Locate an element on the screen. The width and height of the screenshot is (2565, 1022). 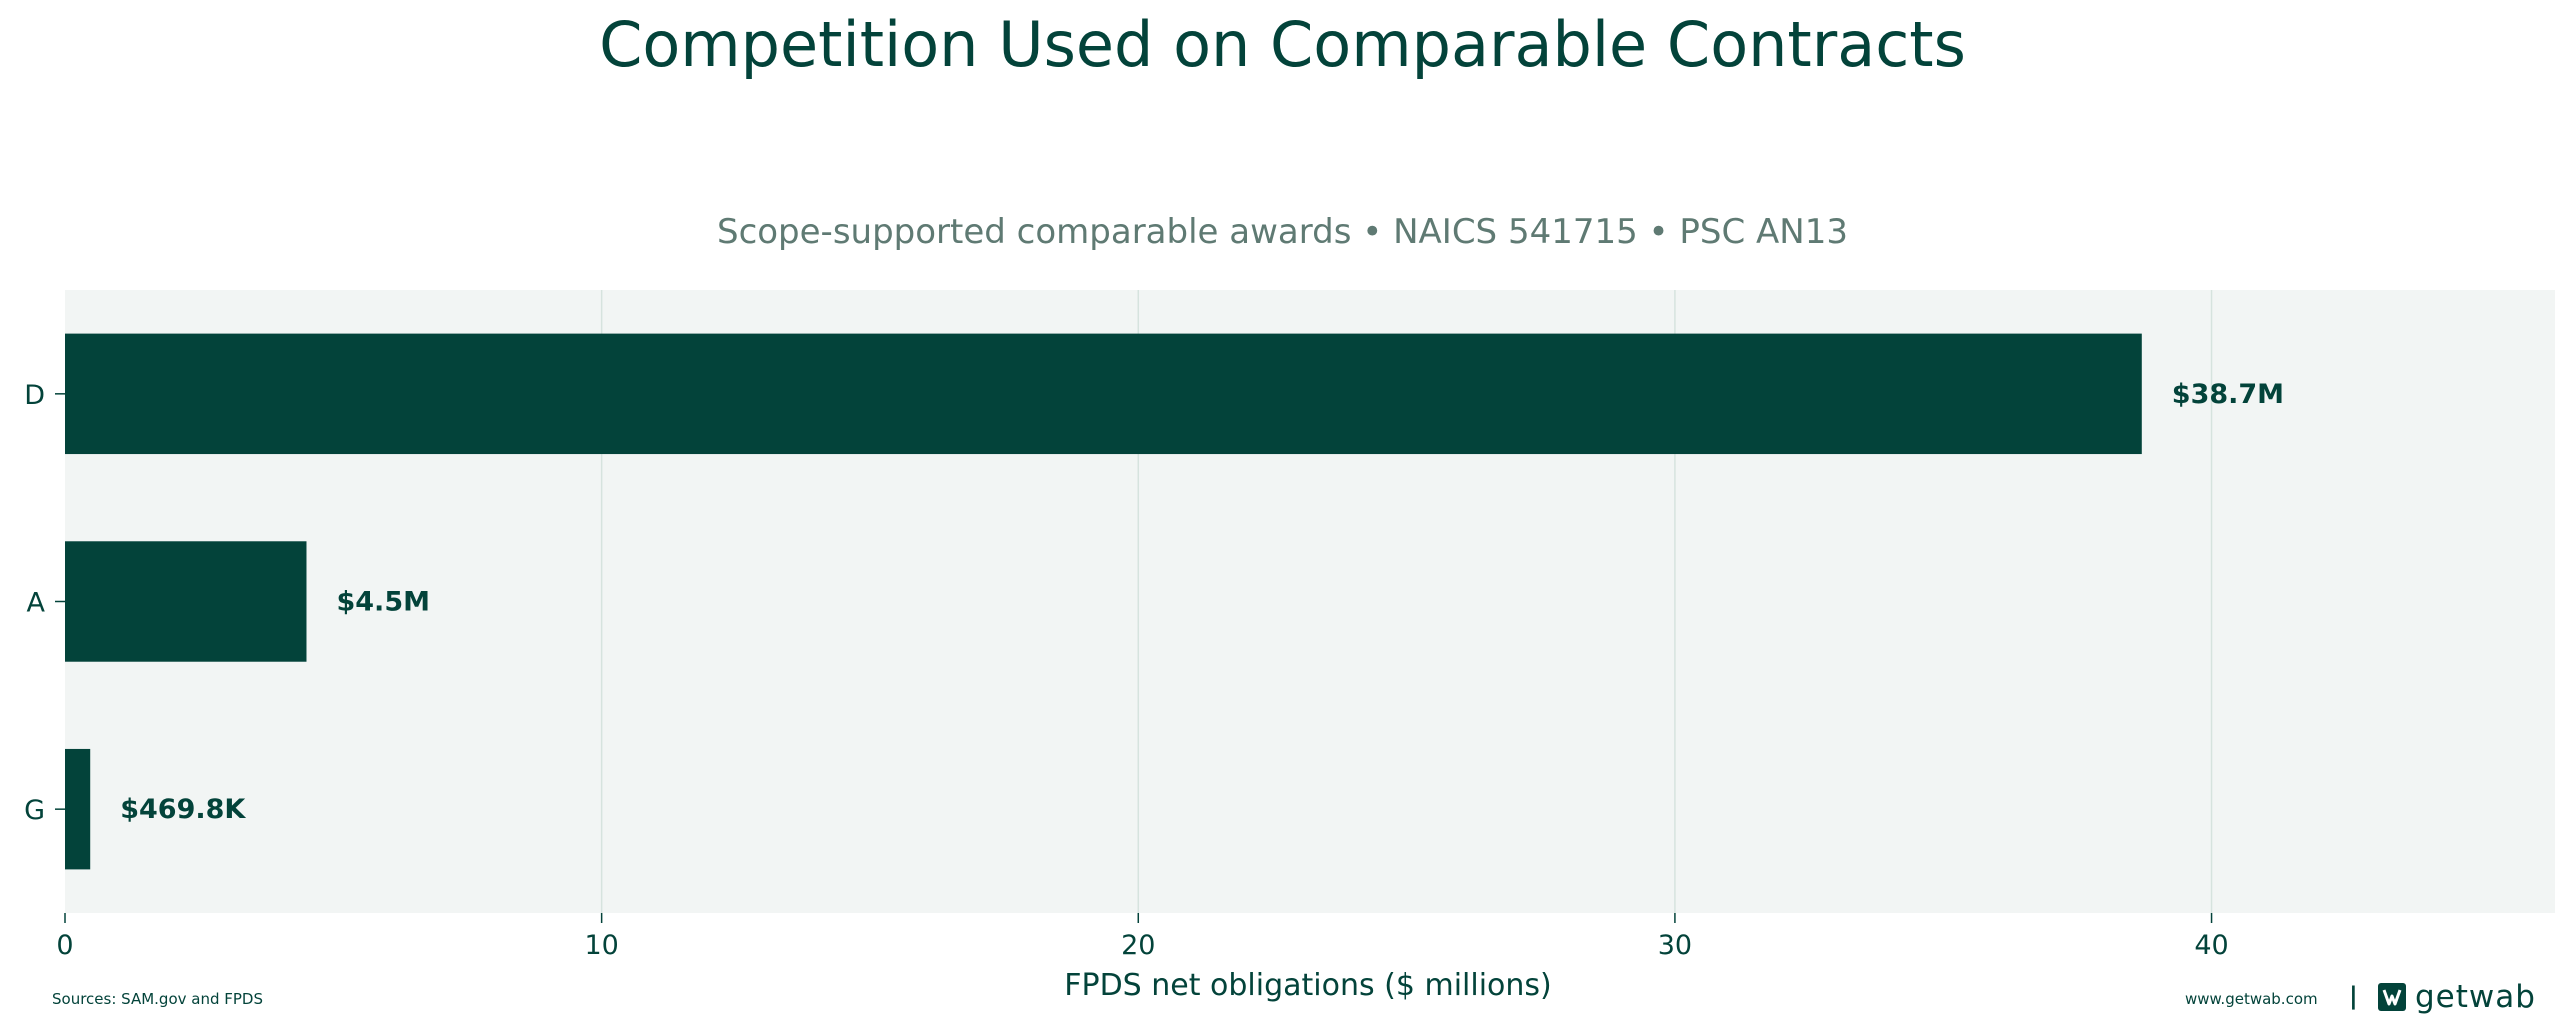
brand-name: getwab is located at coordinates (2475, 997).